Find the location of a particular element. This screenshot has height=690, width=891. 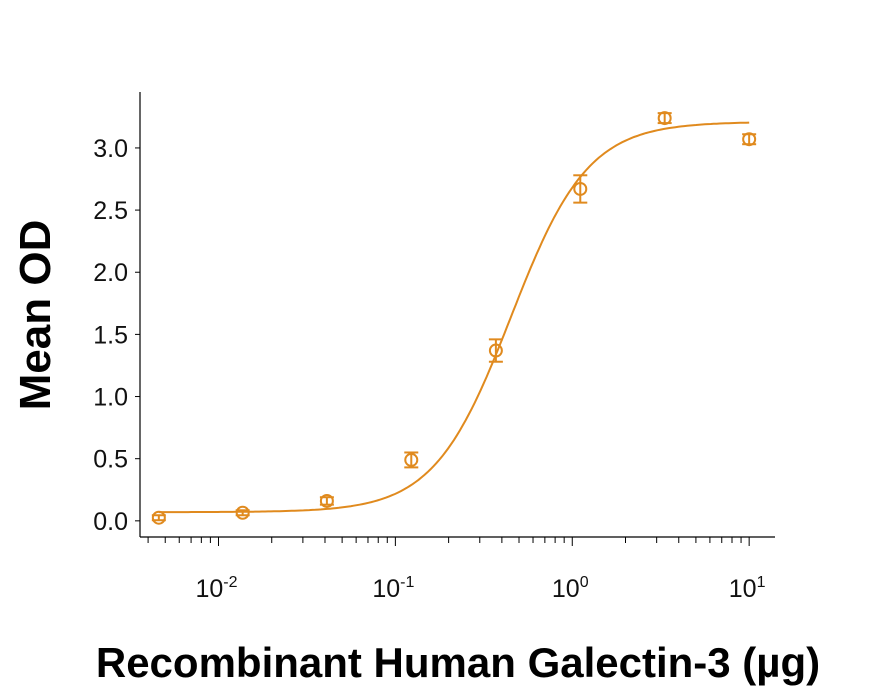

x-tick-label: 10⁻² is located at coordinates (216, 588).